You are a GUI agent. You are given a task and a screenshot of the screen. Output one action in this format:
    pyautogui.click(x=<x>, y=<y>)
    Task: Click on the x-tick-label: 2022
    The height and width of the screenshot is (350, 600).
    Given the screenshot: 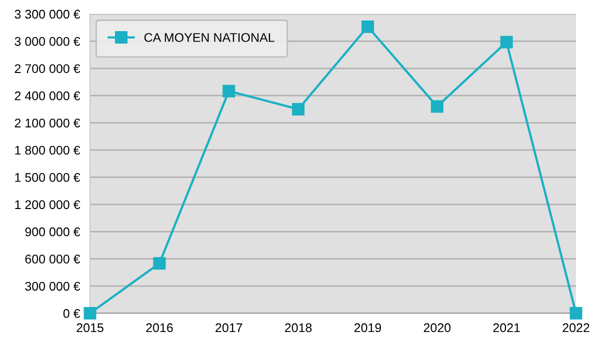 What is the action you would take?
    pyautogui.click(x=576, y=327)
    